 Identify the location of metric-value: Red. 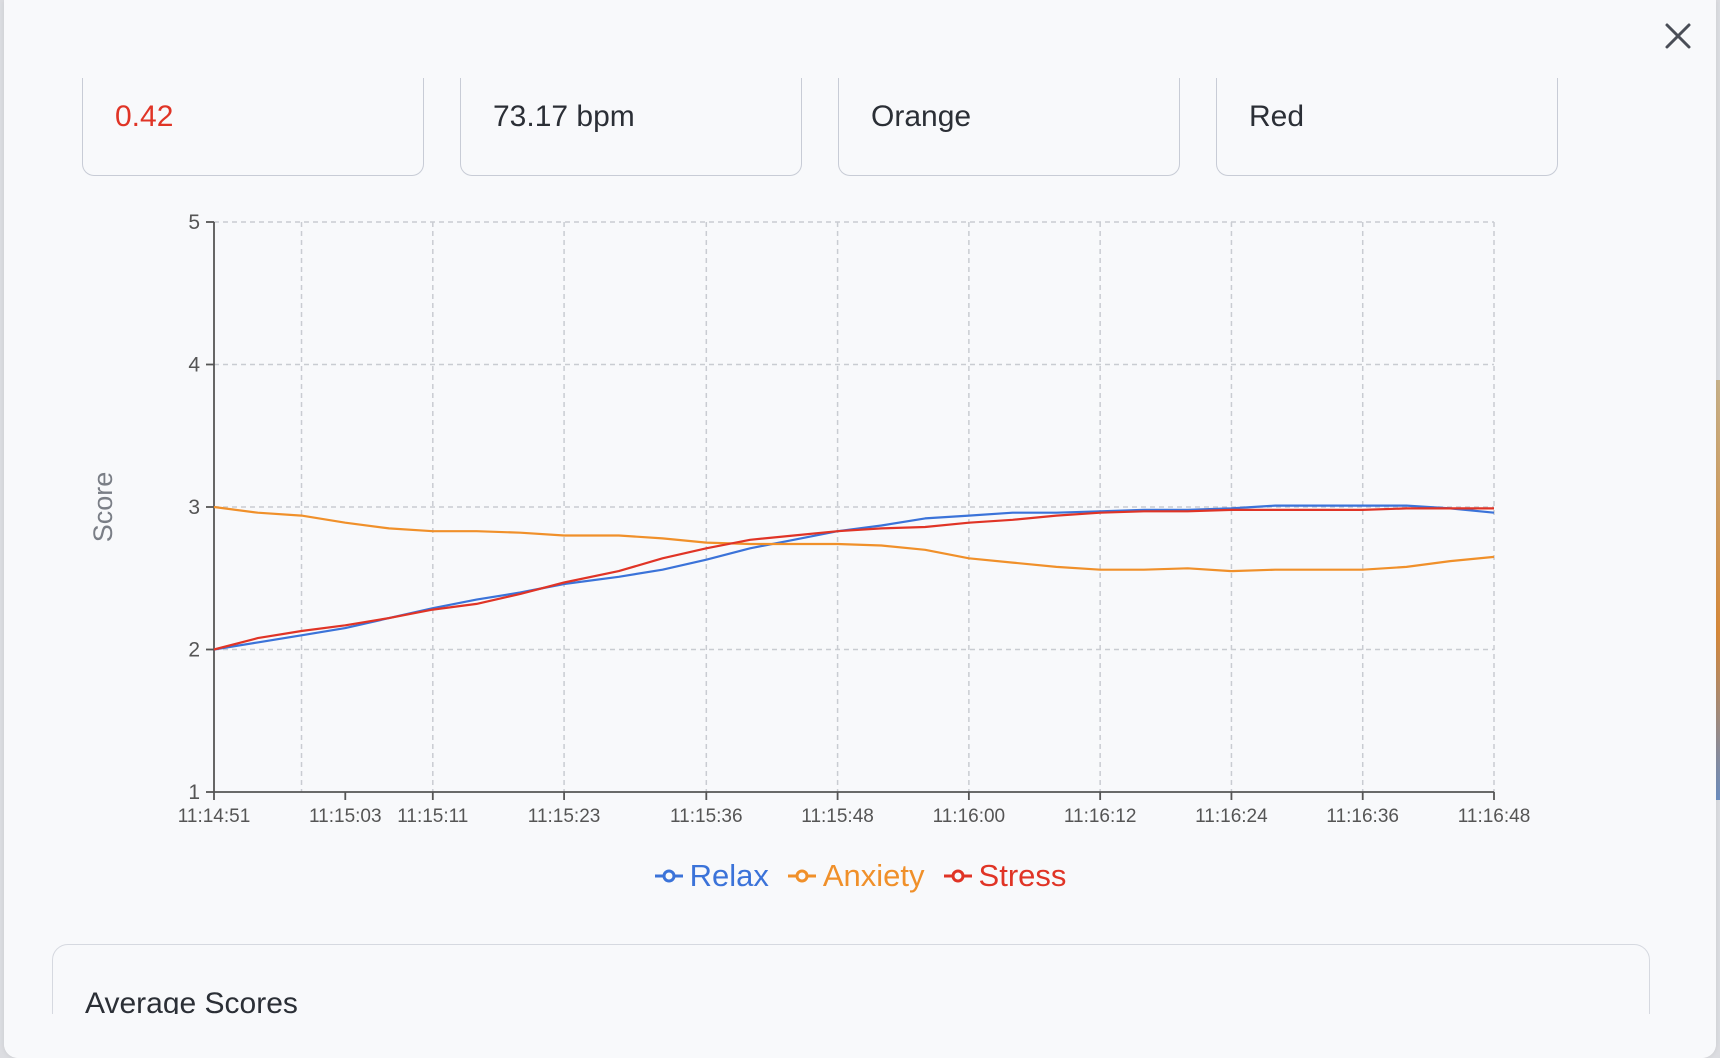
(1277, 116).